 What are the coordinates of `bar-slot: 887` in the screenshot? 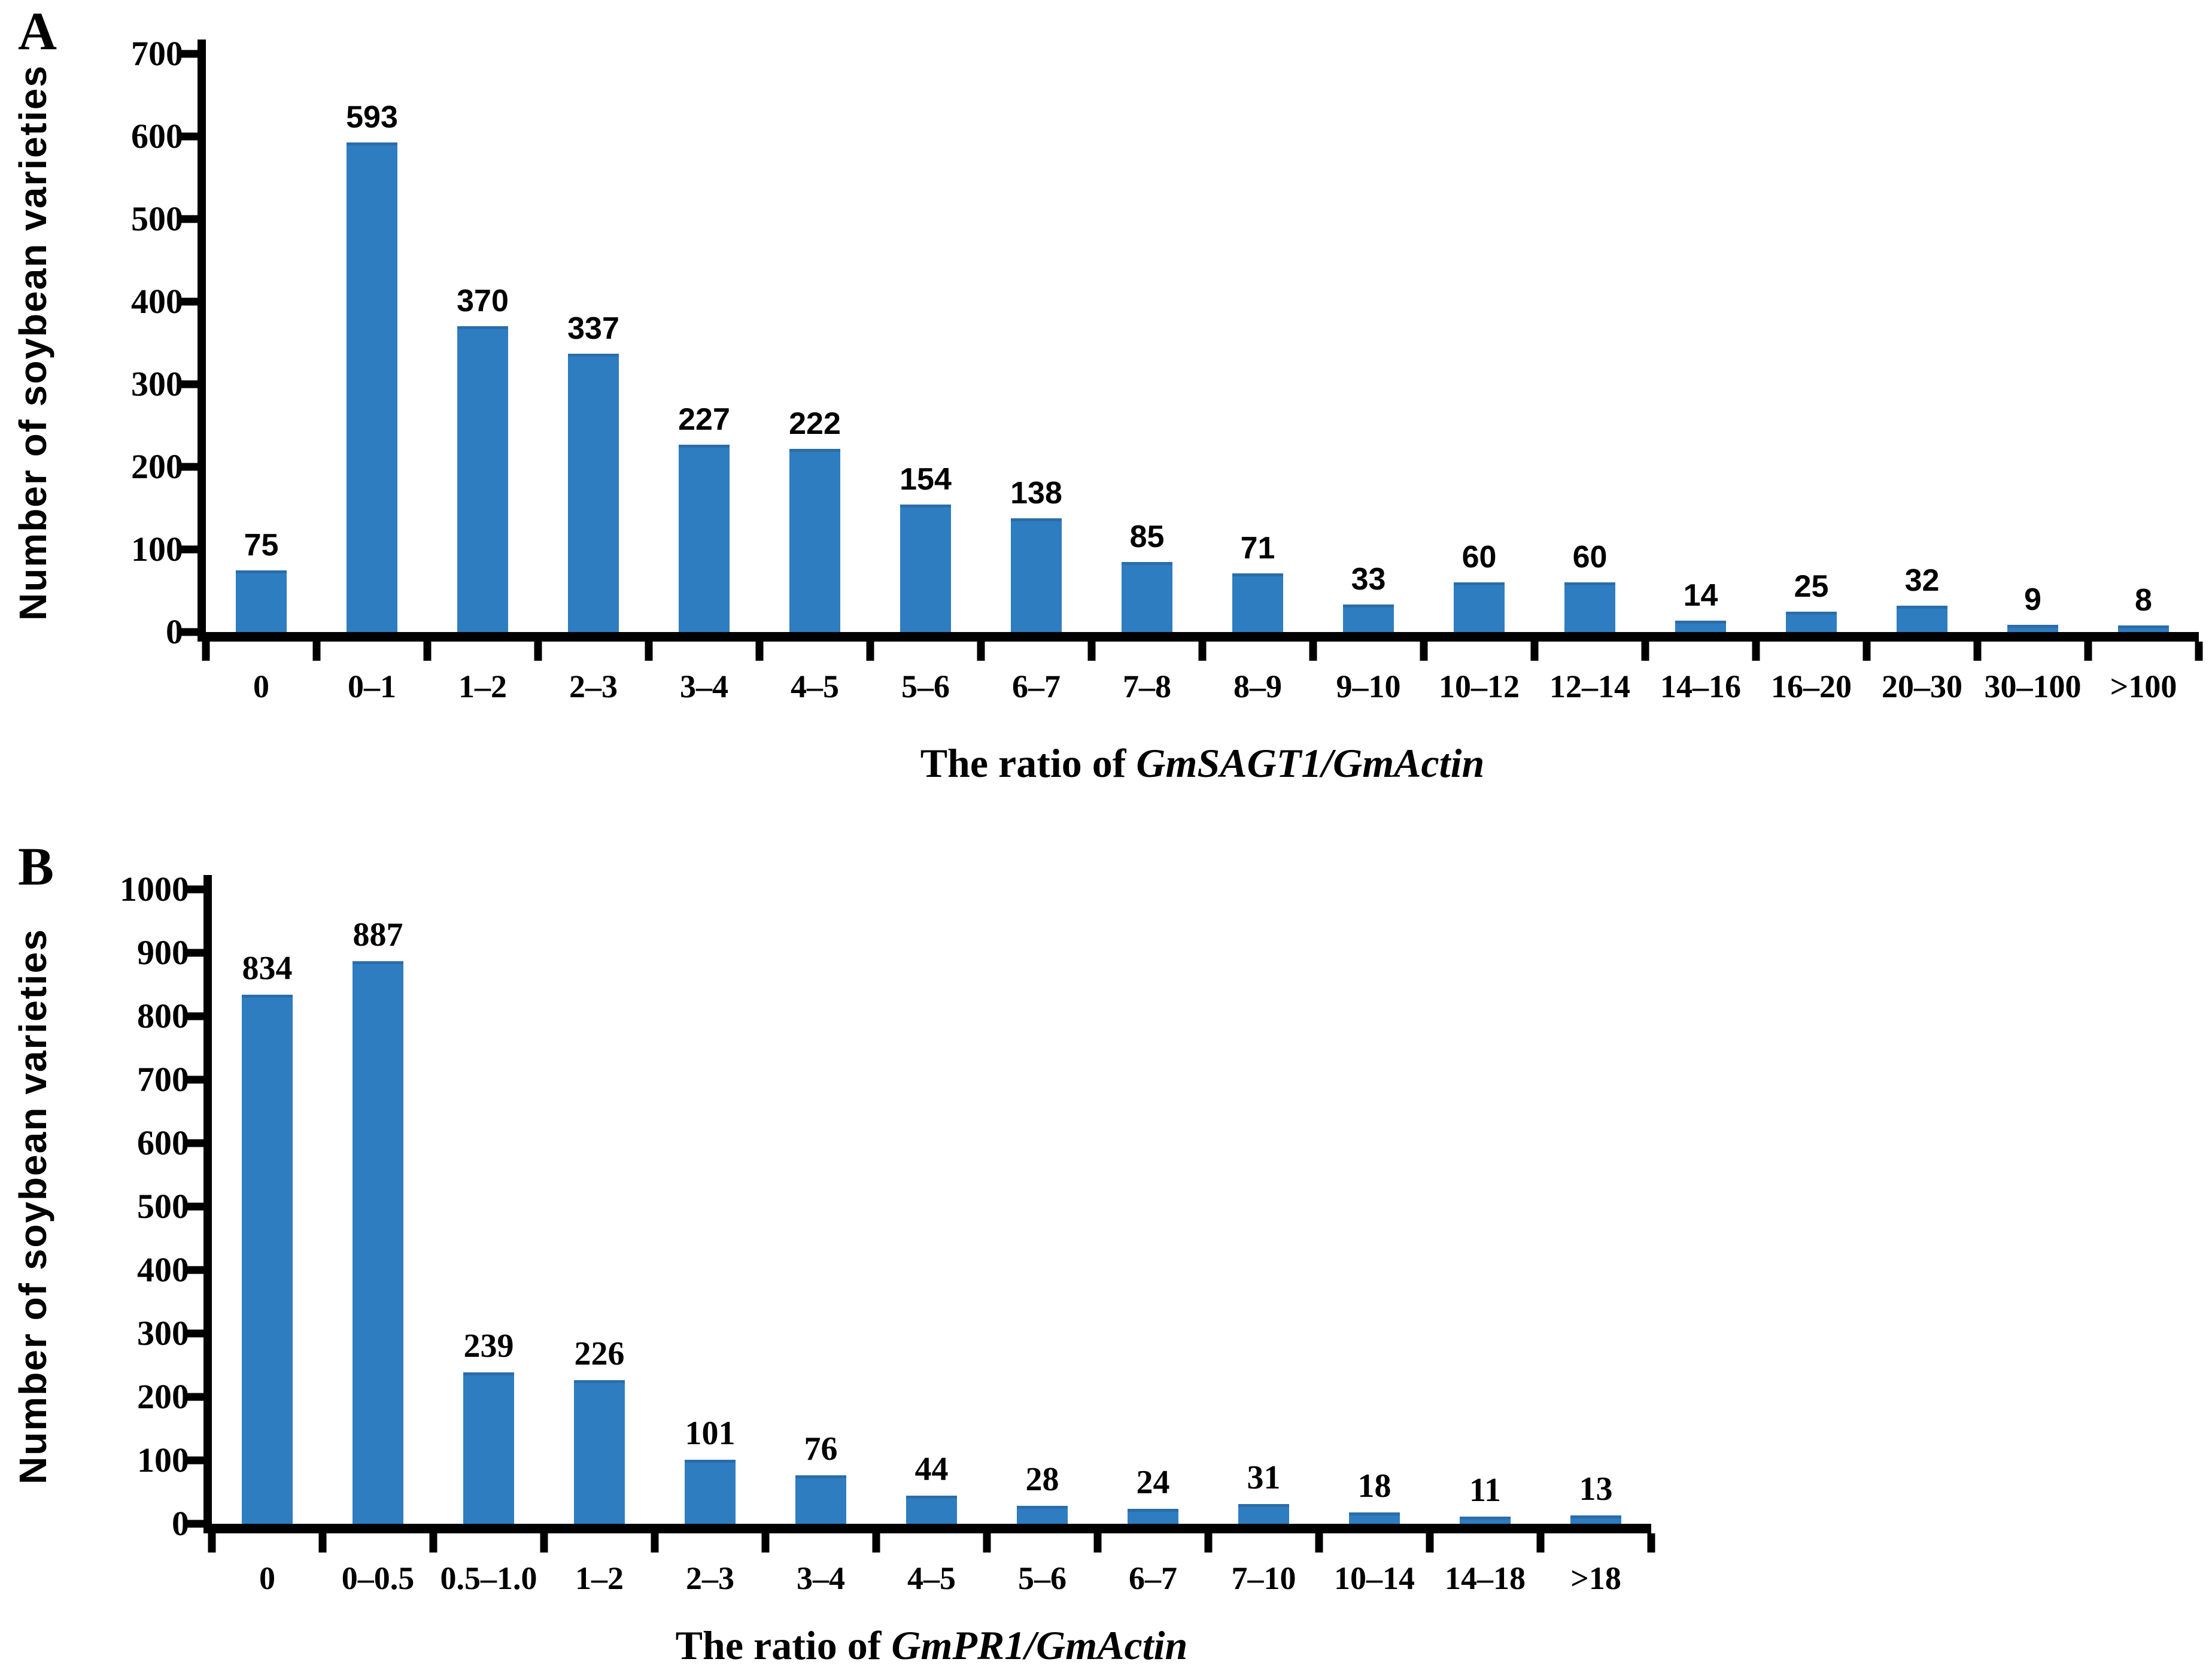 It's located at (378, 1206).